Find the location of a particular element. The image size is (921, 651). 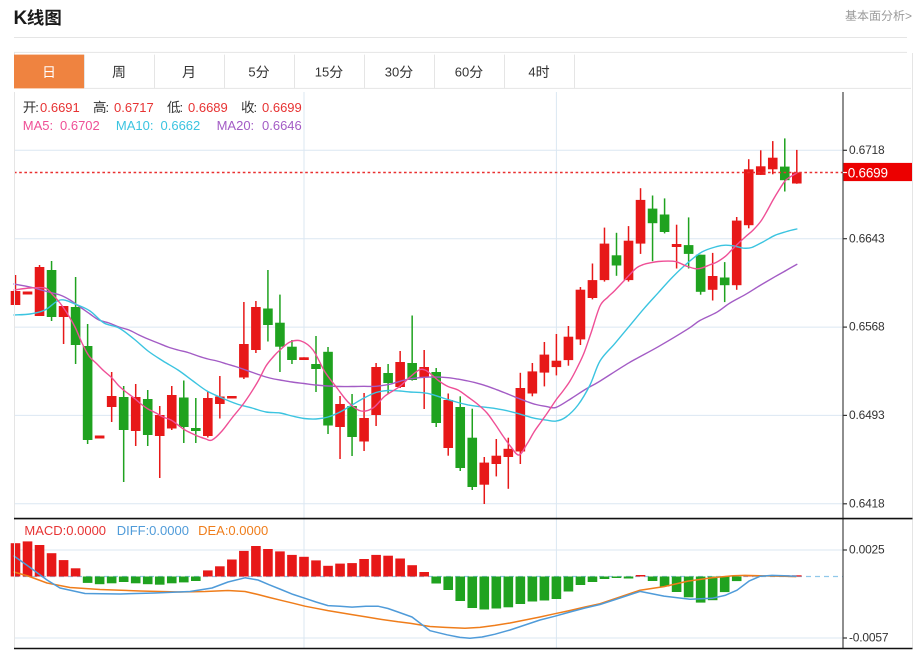

svg-text: 0.6662 is located at coordinates (181, 125).